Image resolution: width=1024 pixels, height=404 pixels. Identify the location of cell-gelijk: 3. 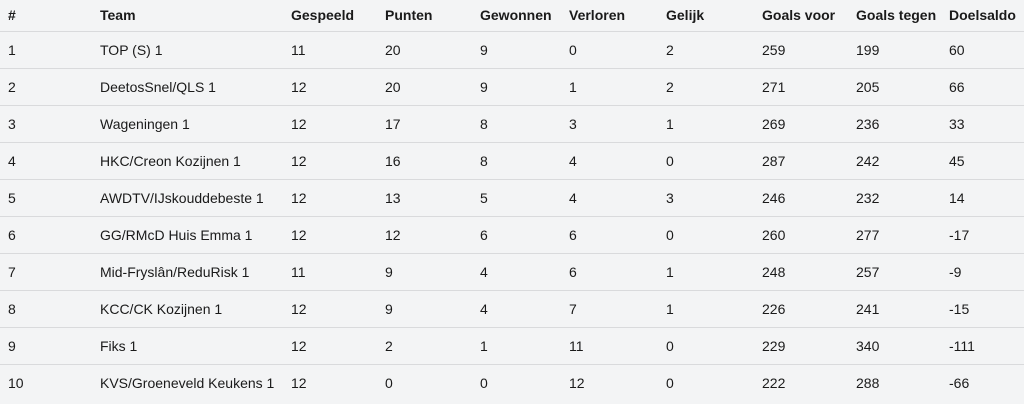
(670, 197).